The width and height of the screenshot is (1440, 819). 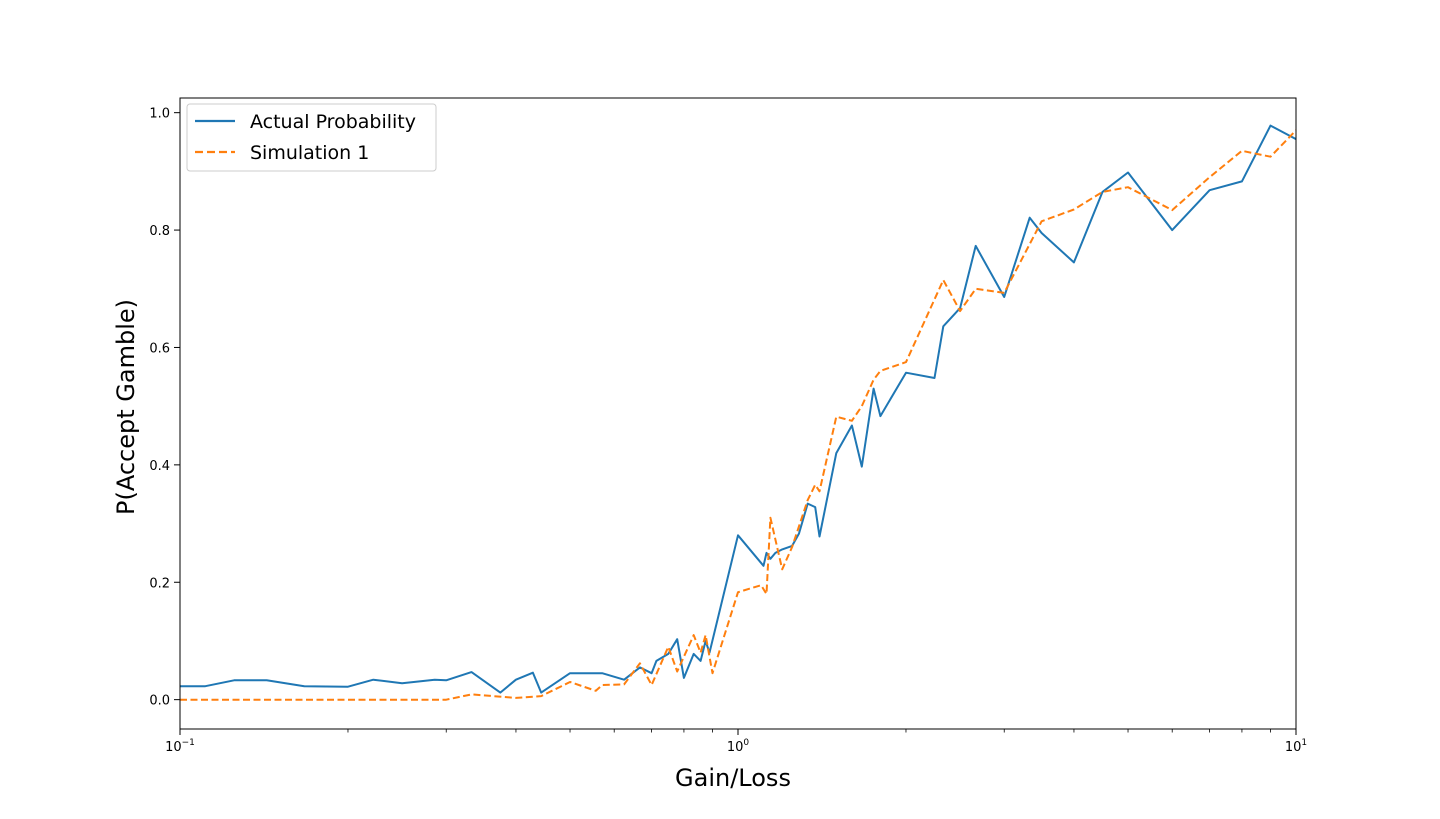 I want to click on y-axis-ticks: 0.0 0.2 0.4 0.6 0.8 1.0, so click(x=164, y=408).